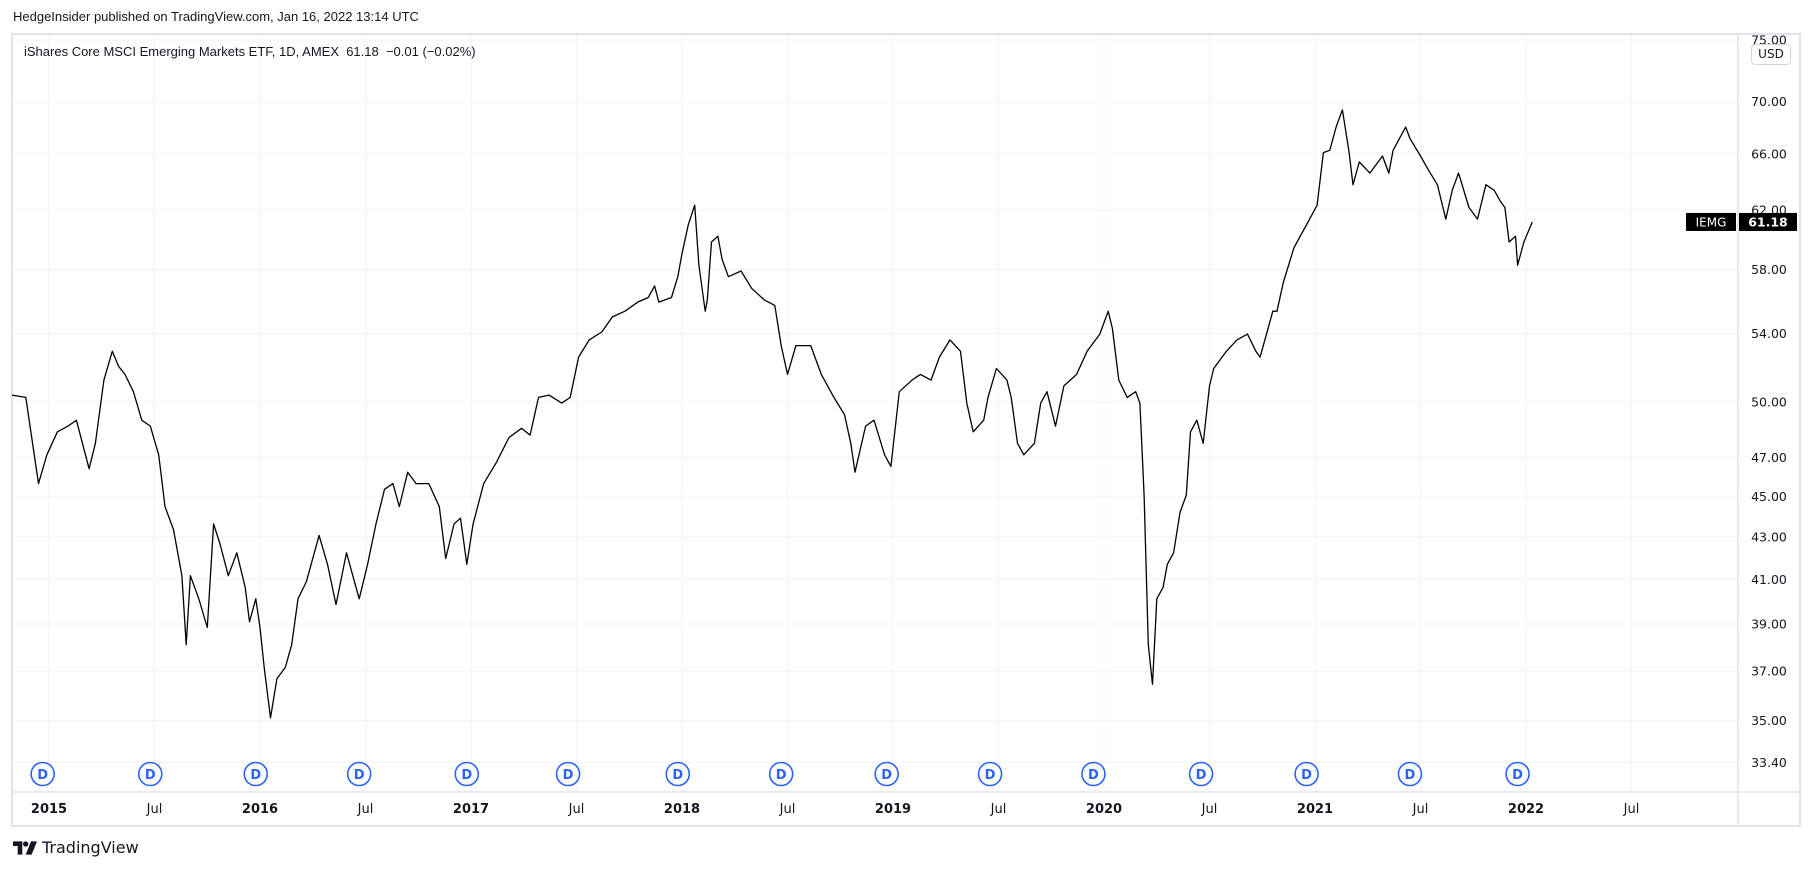  Describe the element at coordinates (90, 847) in the screenshot. I see `brand-name: TradingView` at that location.